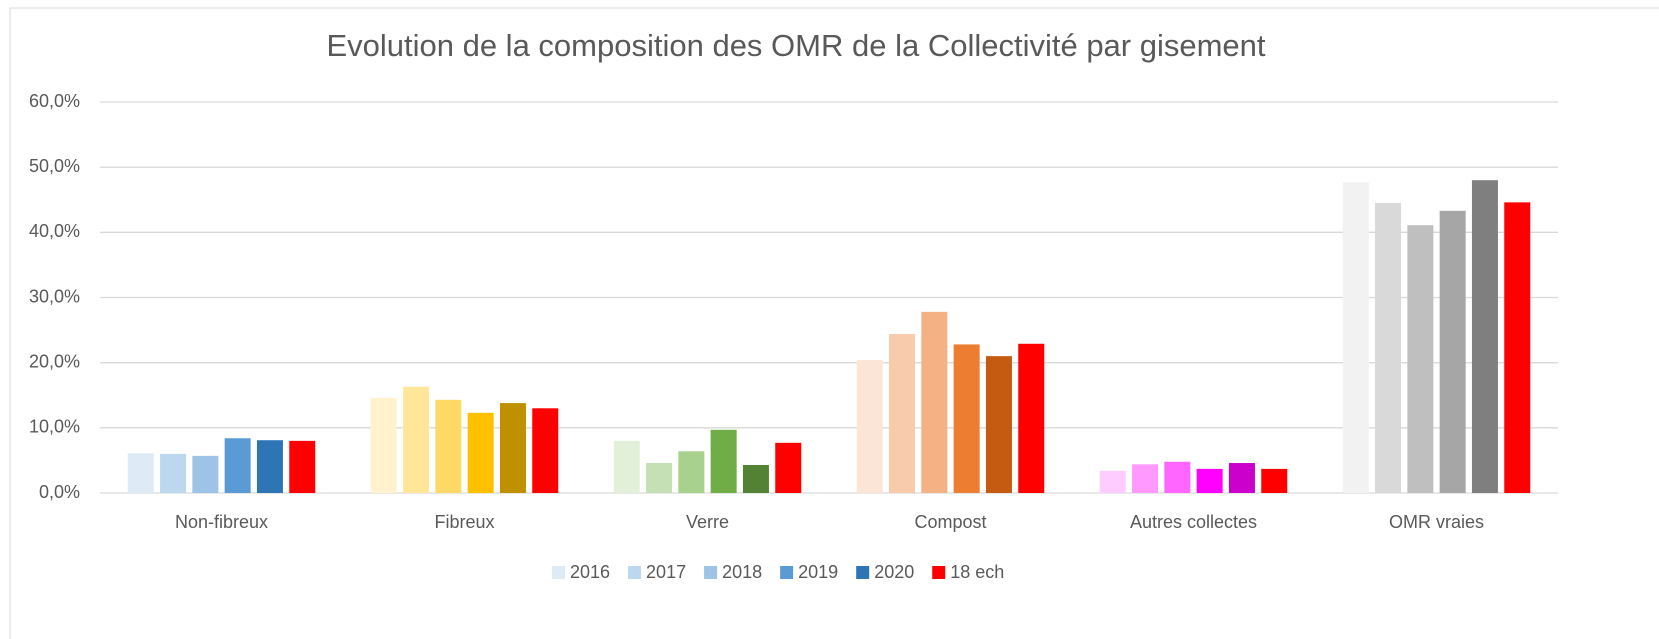 The height and width of the screenshot is (639, 1659). I want to click on x-tick-label: Fibreux, so click(464, 522).